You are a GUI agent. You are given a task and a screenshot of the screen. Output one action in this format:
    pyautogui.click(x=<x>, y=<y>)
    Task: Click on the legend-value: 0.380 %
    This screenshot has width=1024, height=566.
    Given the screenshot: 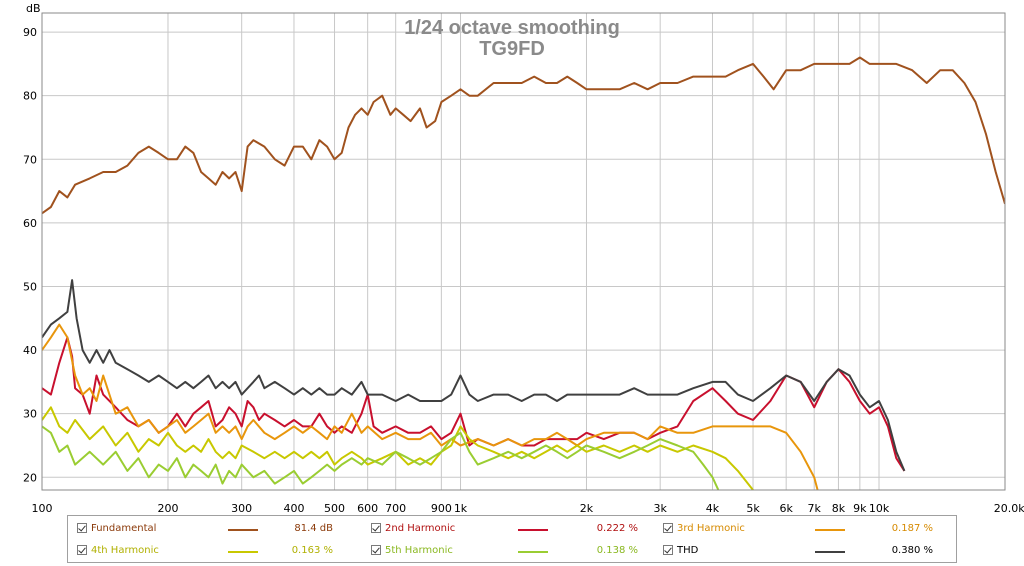 What is the action you would take?
    pyautogui.click(x=912, y=550)
    